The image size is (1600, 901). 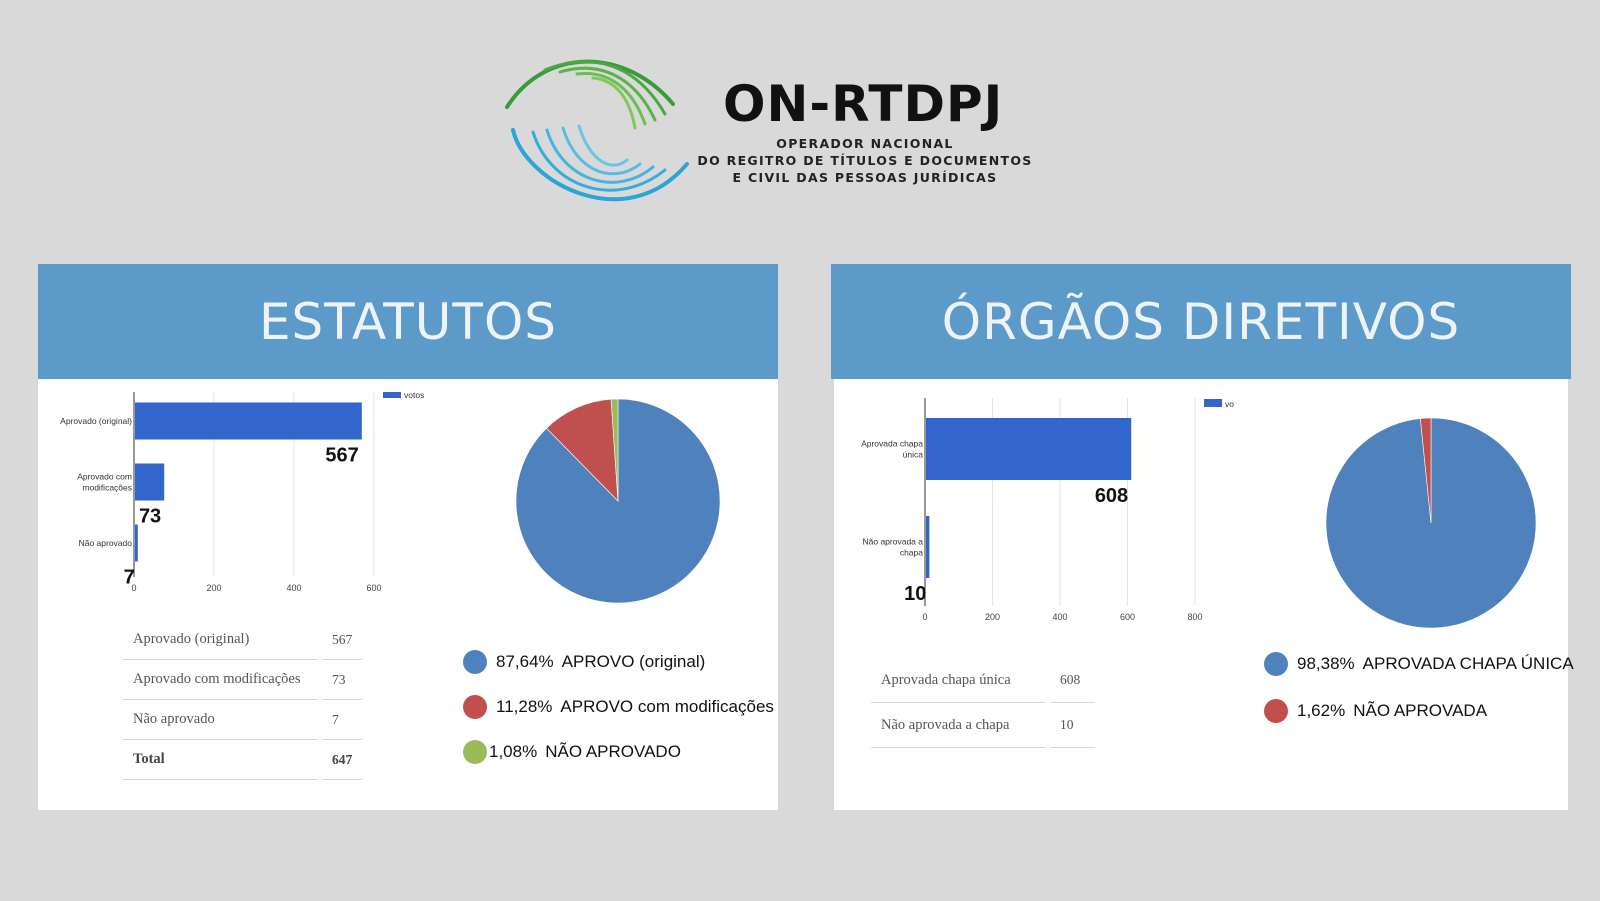 I want to click on bar-data-label: 10, so click(x=915, y=594).